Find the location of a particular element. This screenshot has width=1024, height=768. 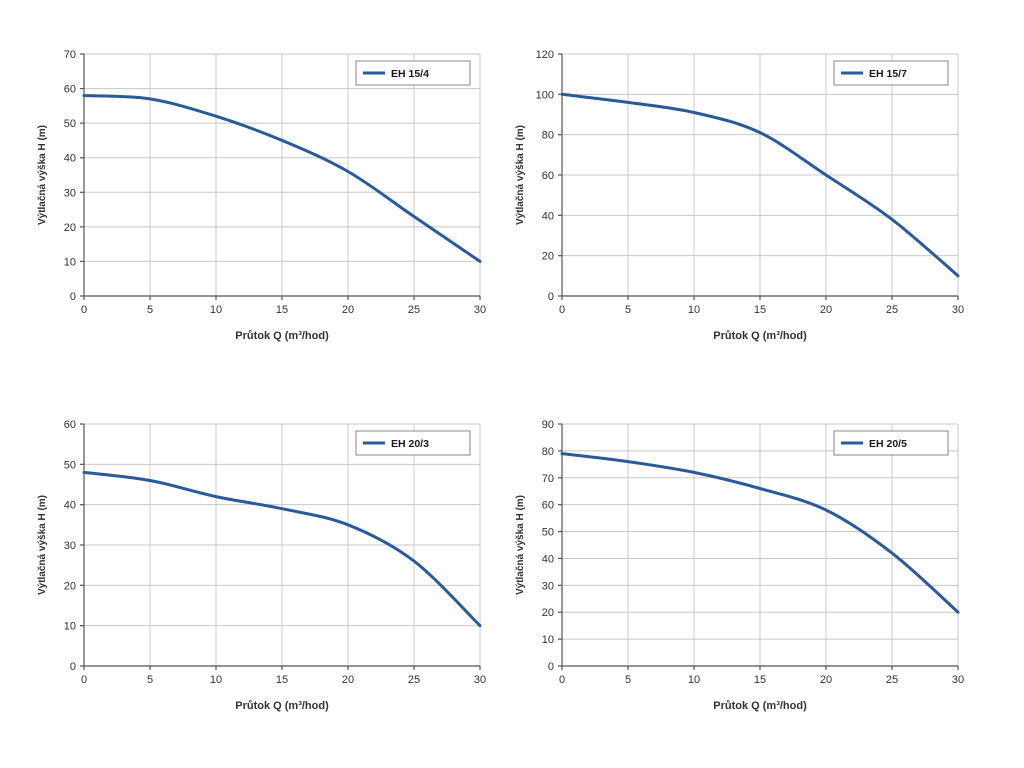

tick-labels: 0 5 10 15 20 25 30 0 10 20 30 40 50 60 is located at coordinates (275, 552).